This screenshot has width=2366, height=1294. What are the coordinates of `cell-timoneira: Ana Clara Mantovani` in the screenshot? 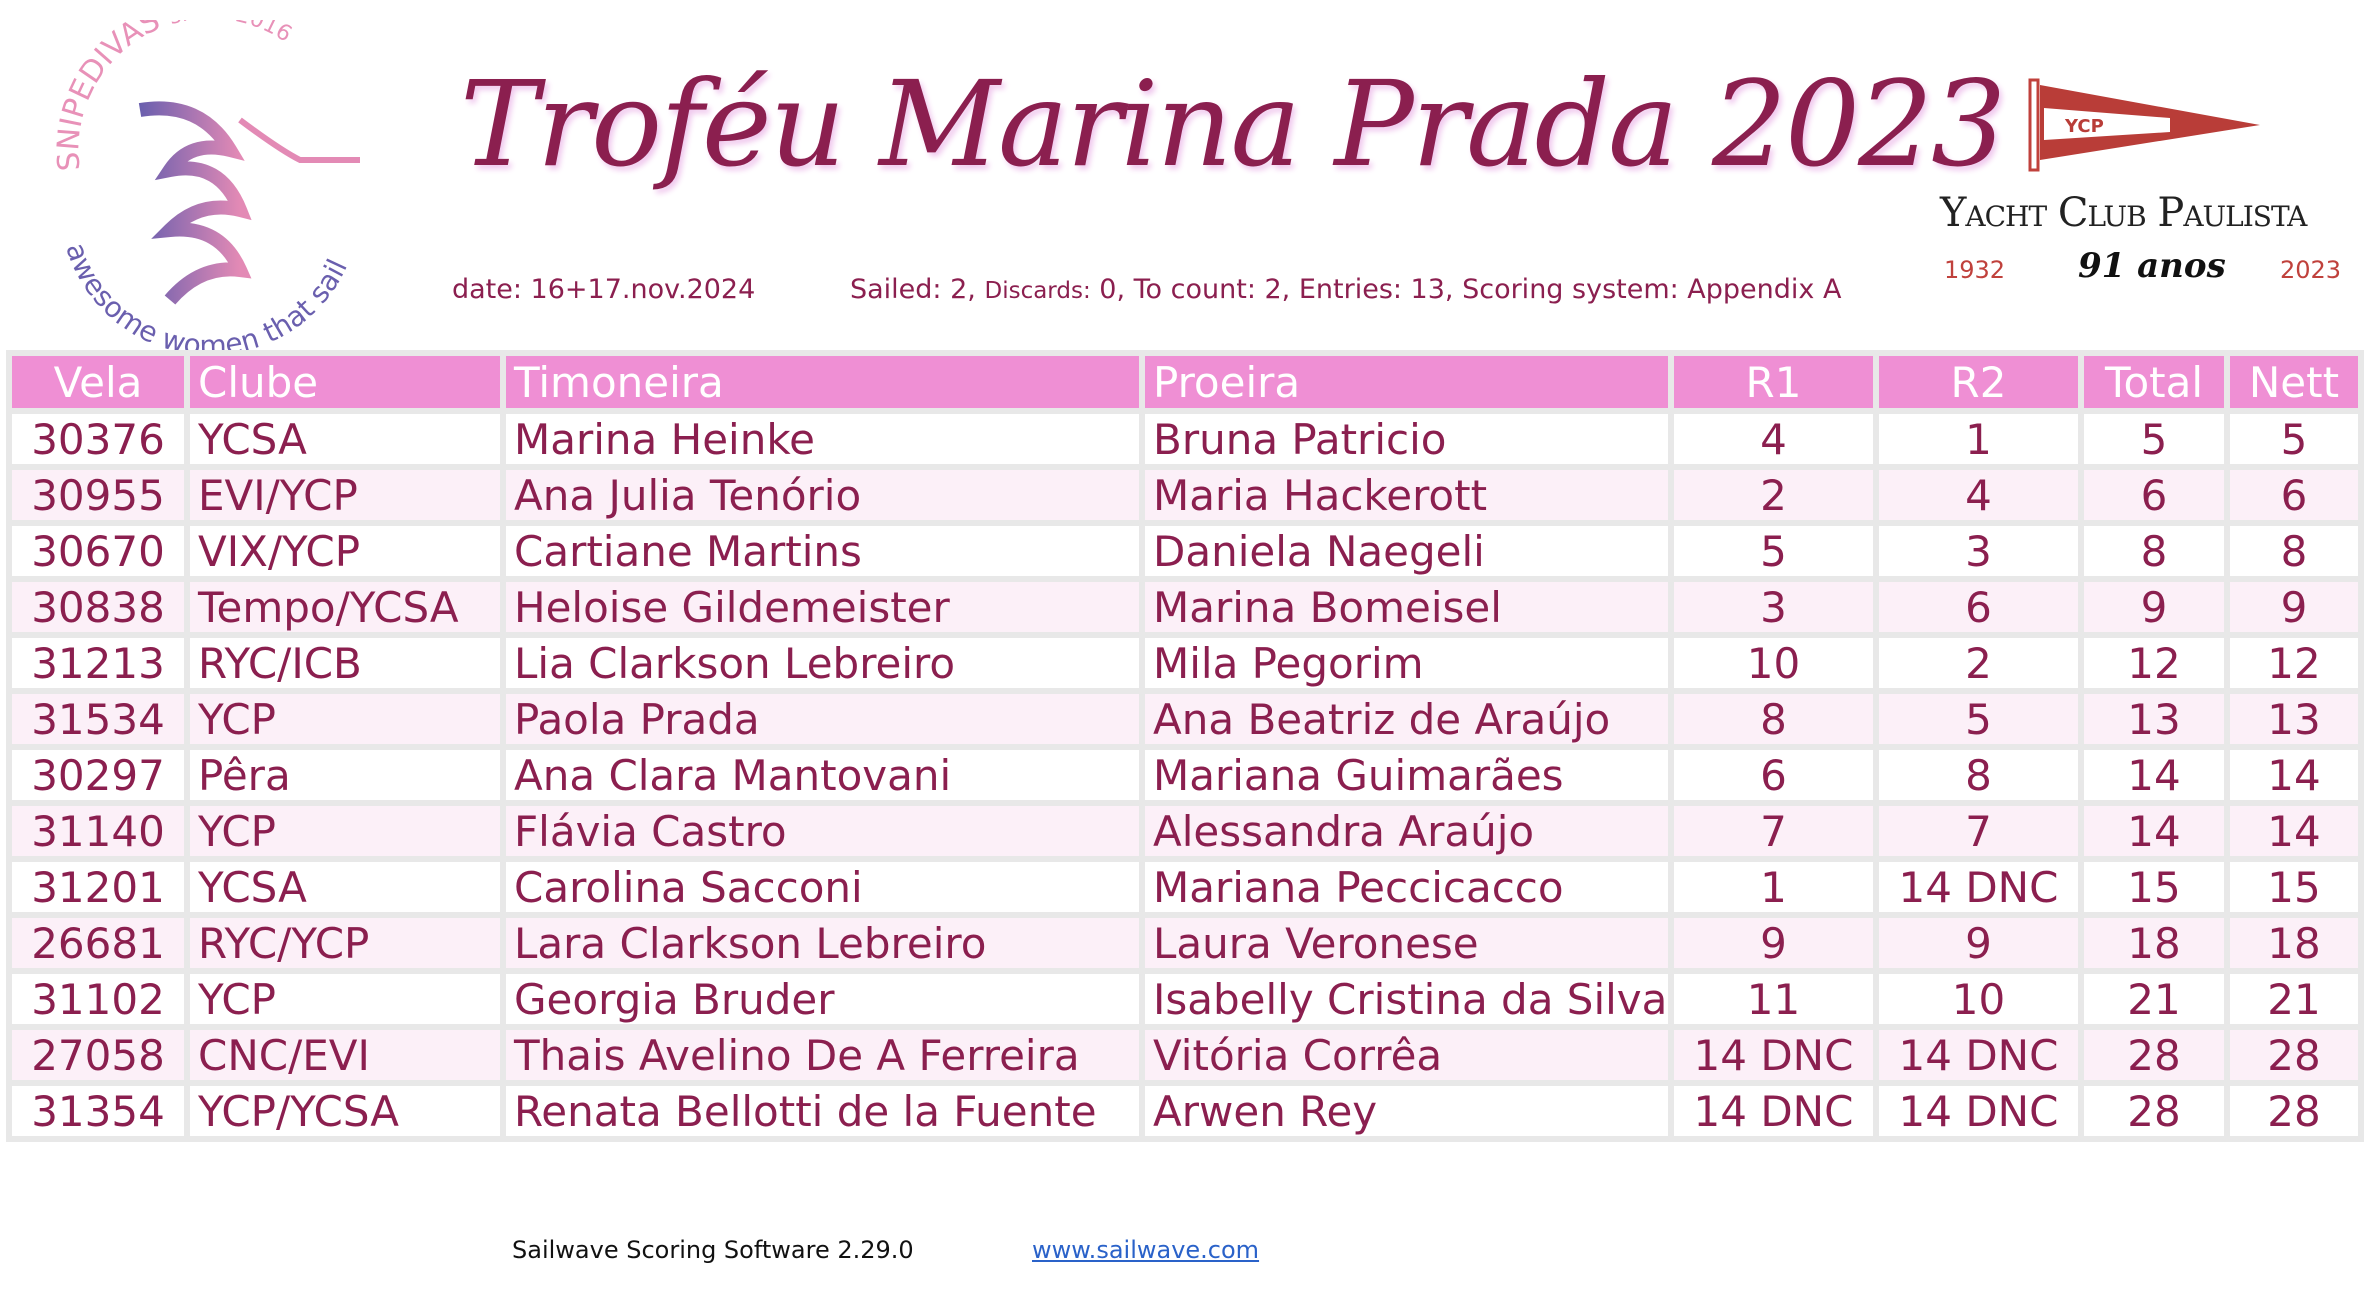 It's located at (822, 775).